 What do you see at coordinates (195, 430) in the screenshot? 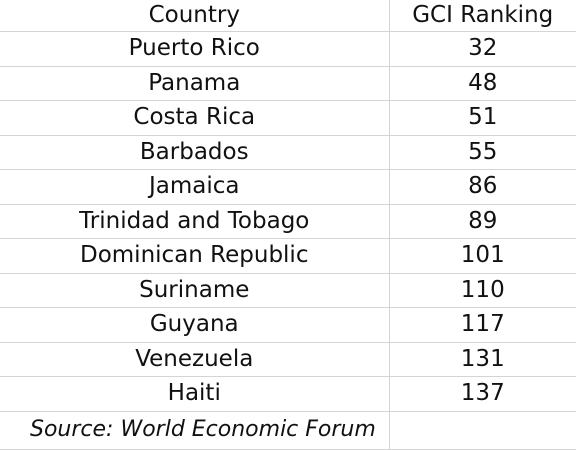
I see `source-note: Source: World Economic Forum` at bounding box center [195, 430].